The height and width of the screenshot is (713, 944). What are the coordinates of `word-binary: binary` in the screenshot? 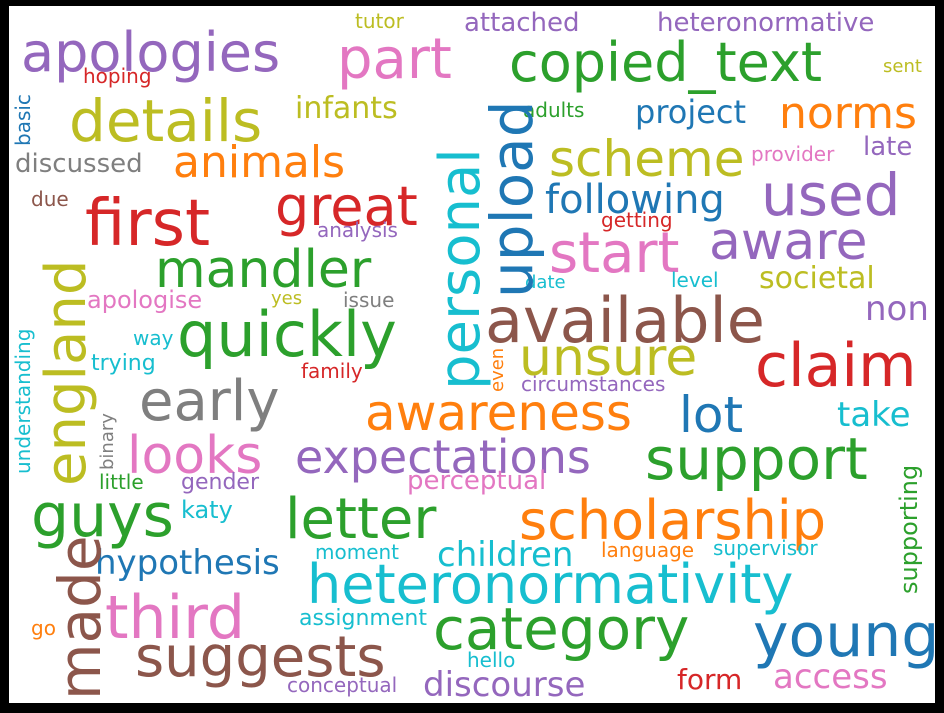 It's located at (107, 441).